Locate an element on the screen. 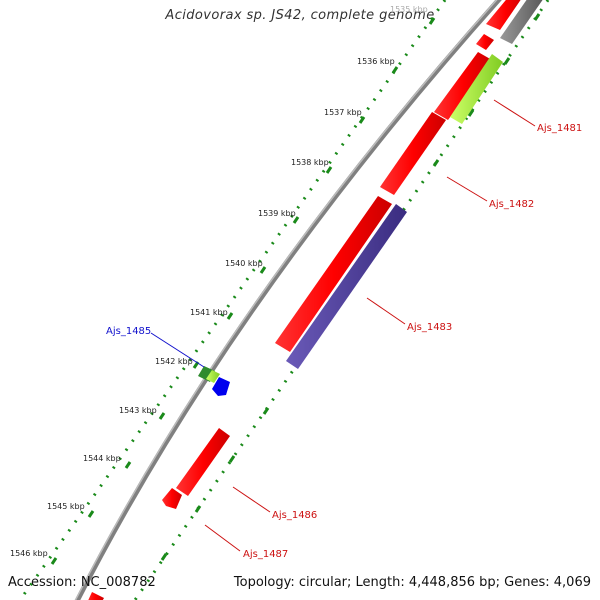  tick-label: 1542 kbp is located at coordinates (174, 361).